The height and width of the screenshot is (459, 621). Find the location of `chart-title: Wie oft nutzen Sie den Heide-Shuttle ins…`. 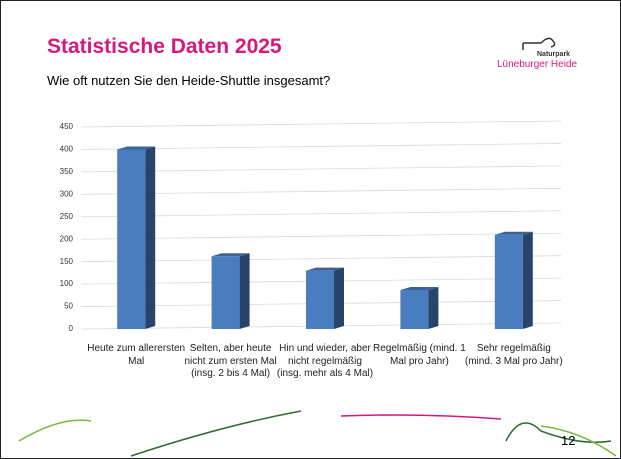

chart-title: Wie oft nutzen Sie den Heide-Shuttle ins… is located at coordinates (189, 80).